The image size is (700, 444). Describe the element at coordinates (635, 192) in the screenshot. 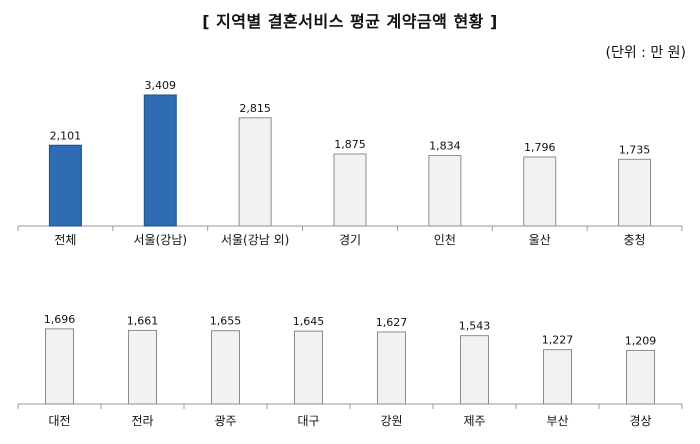

I see `bar-충청` at that location.